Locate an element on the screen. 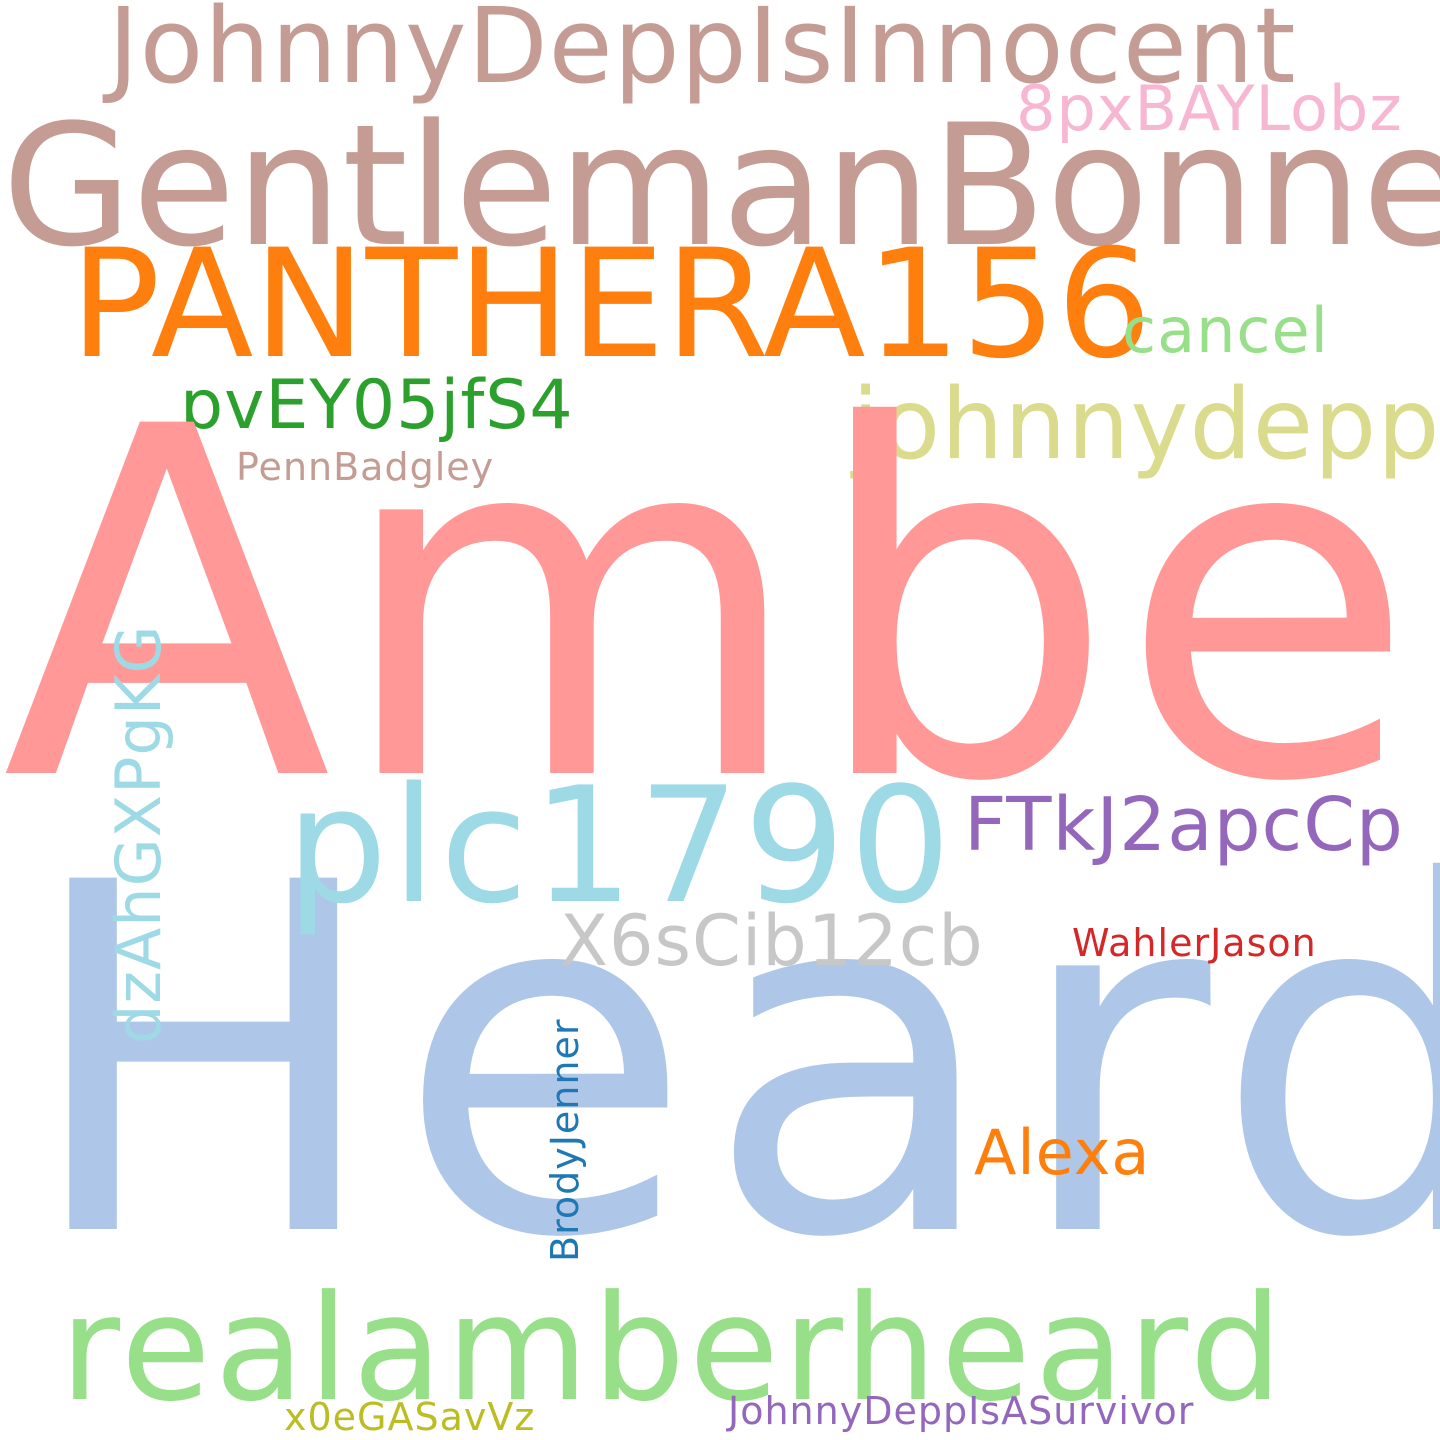  word-johnnydeppisinnocent: JohnnyDeppIsInnocent is located at coordinates (702, 53).